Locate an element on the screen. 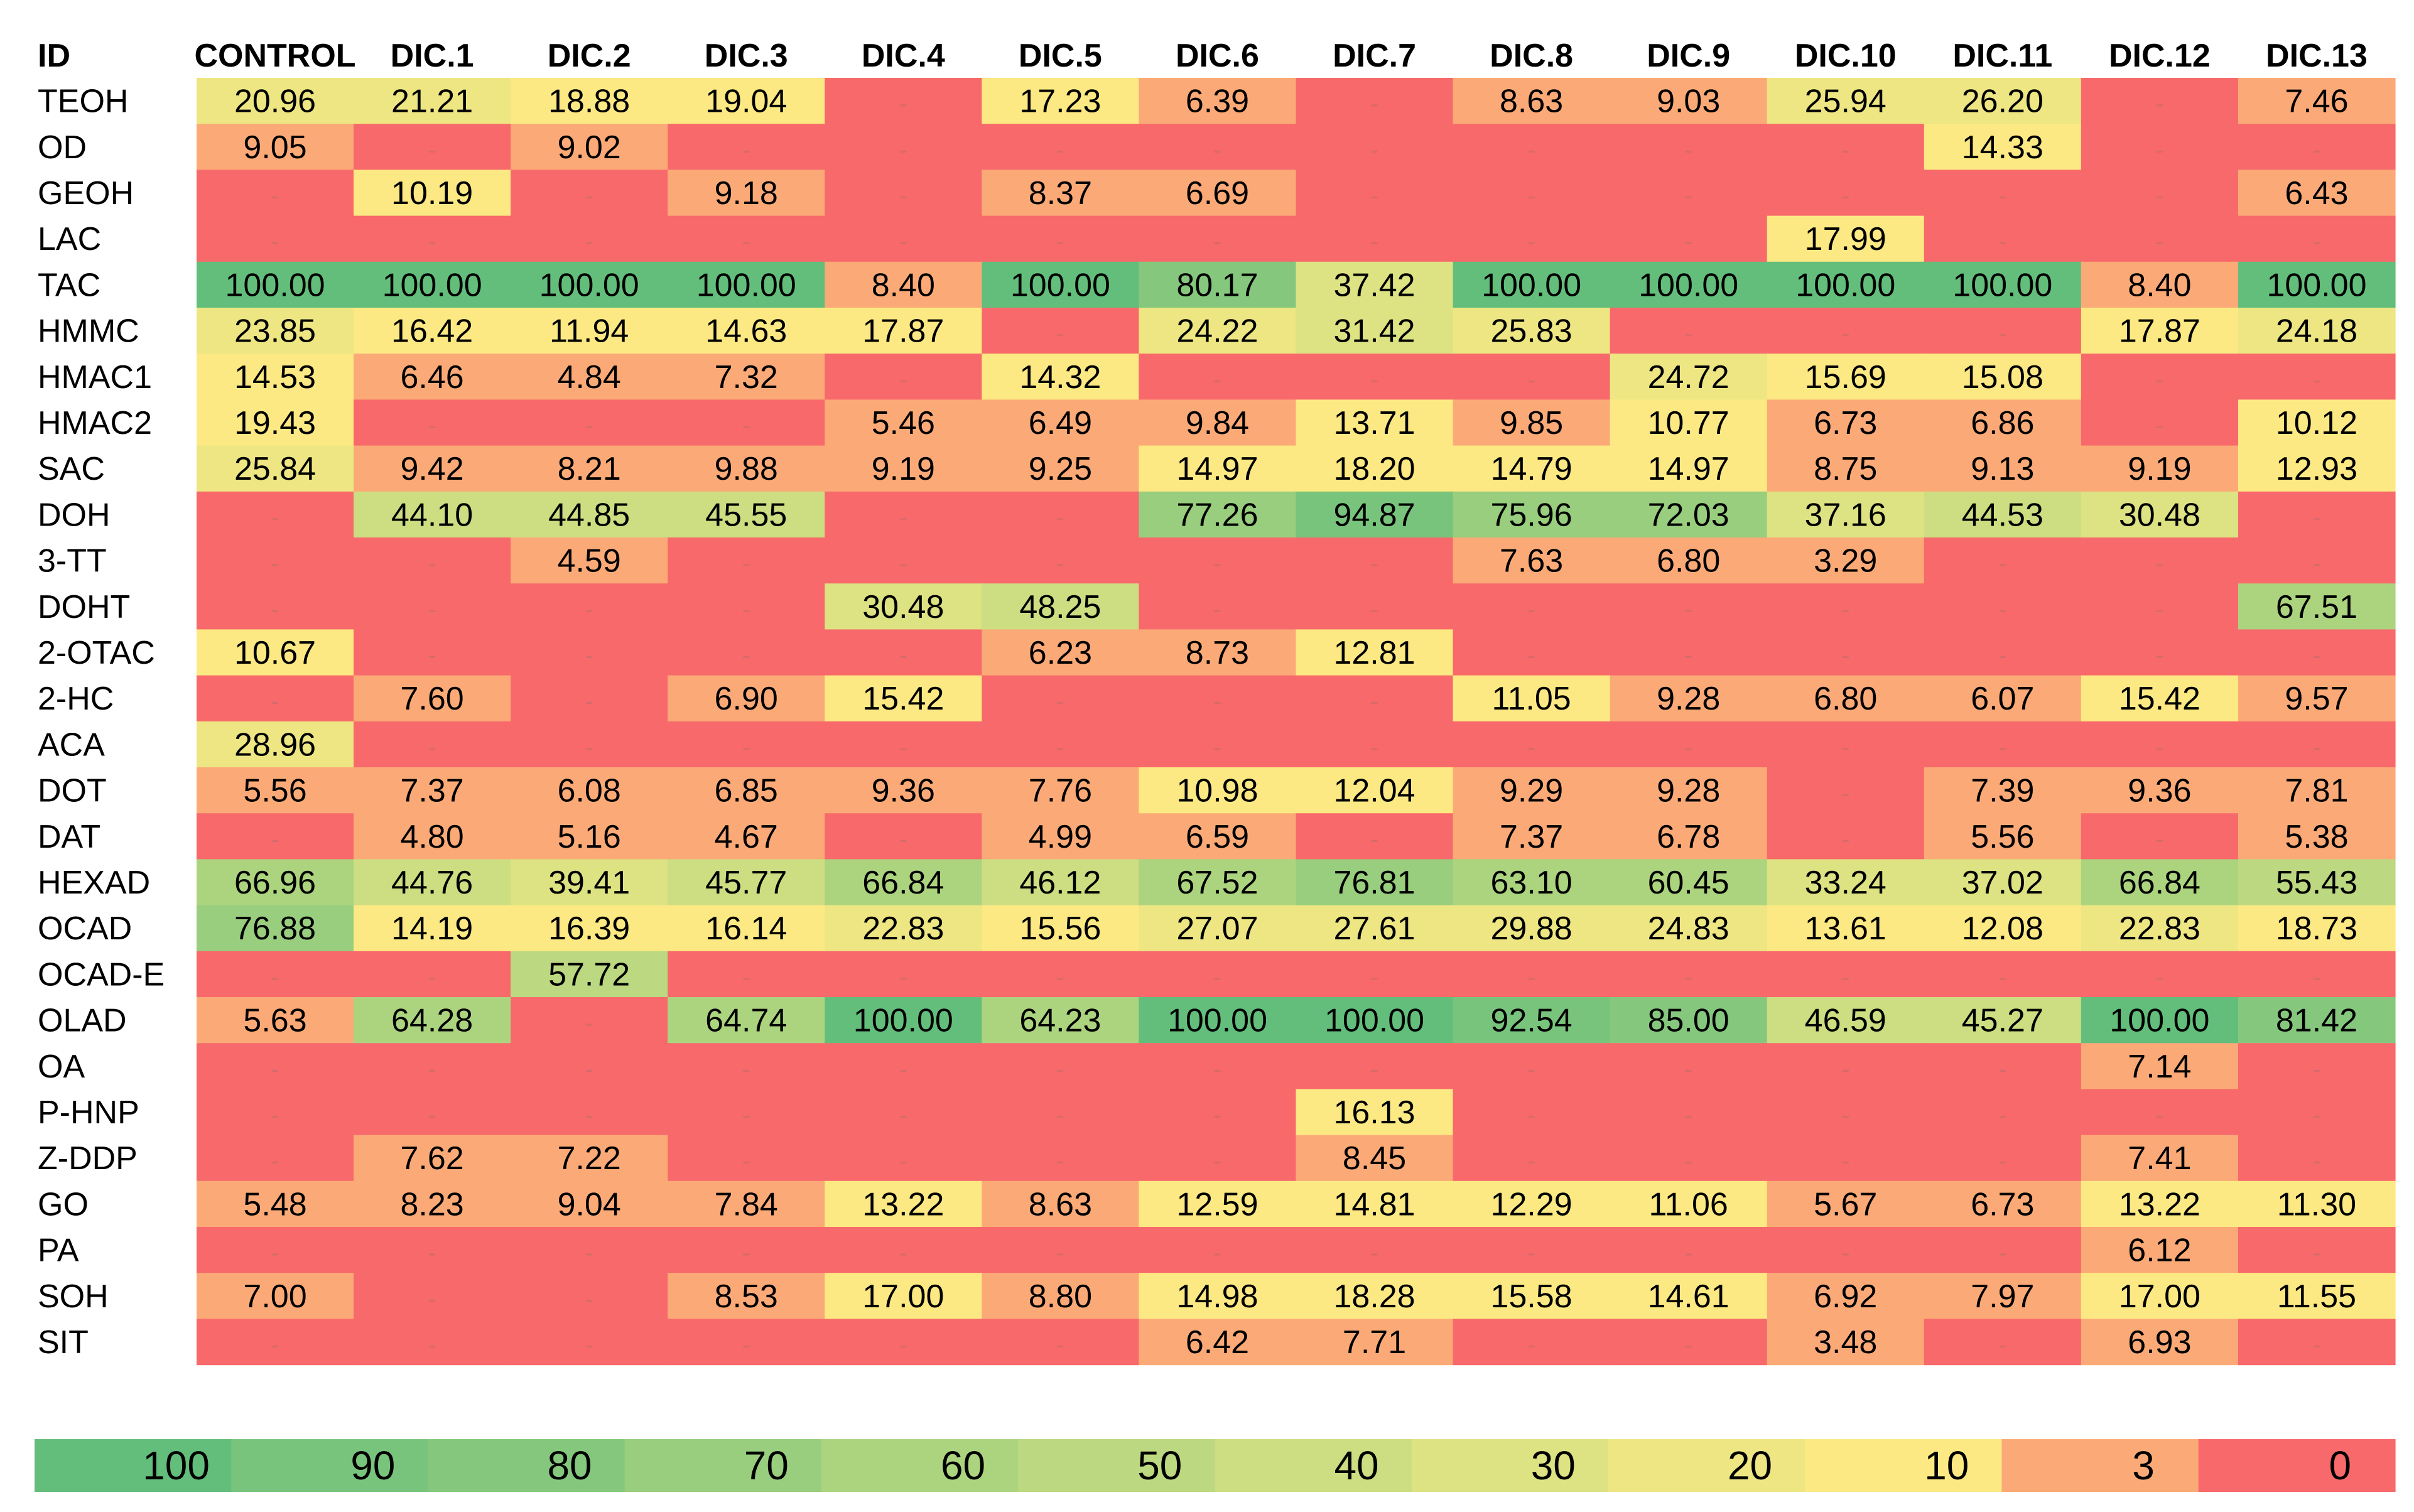 This screenshot has height=1512, width=2414. cell-value: 7.62 is located at coordinates (431, 1158).